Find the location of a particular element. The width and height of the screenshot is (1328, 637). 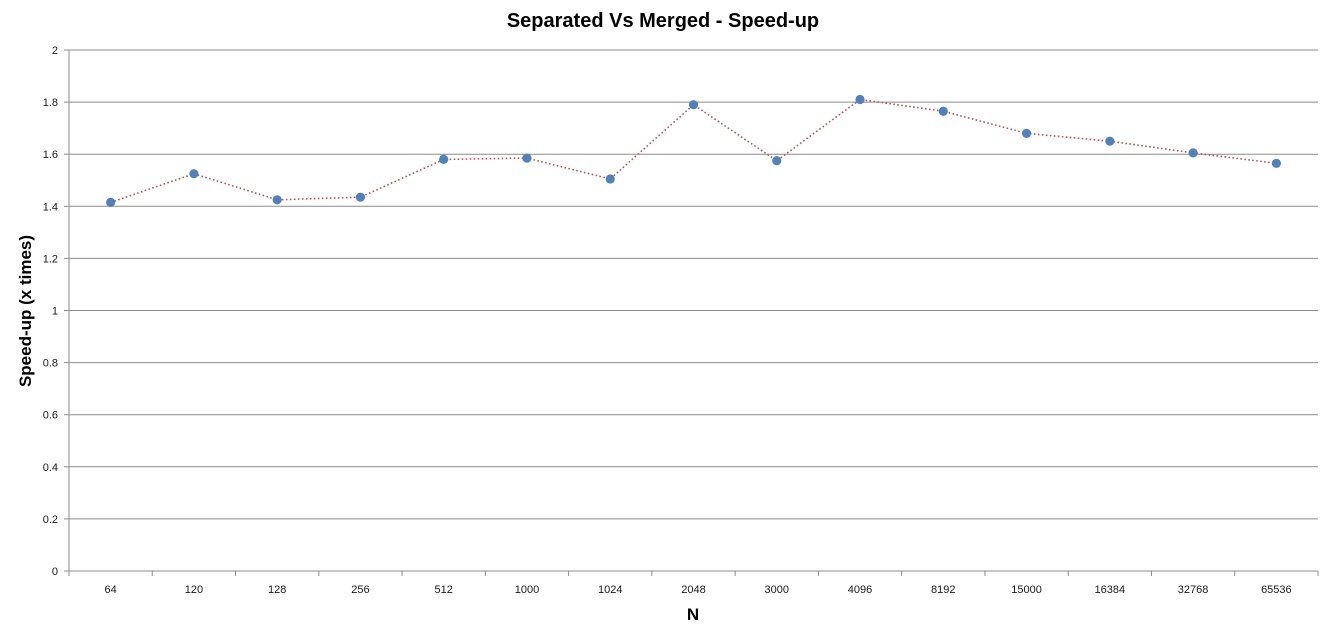

y-tick-label: 1.4 is located at coordinates (50, 207).